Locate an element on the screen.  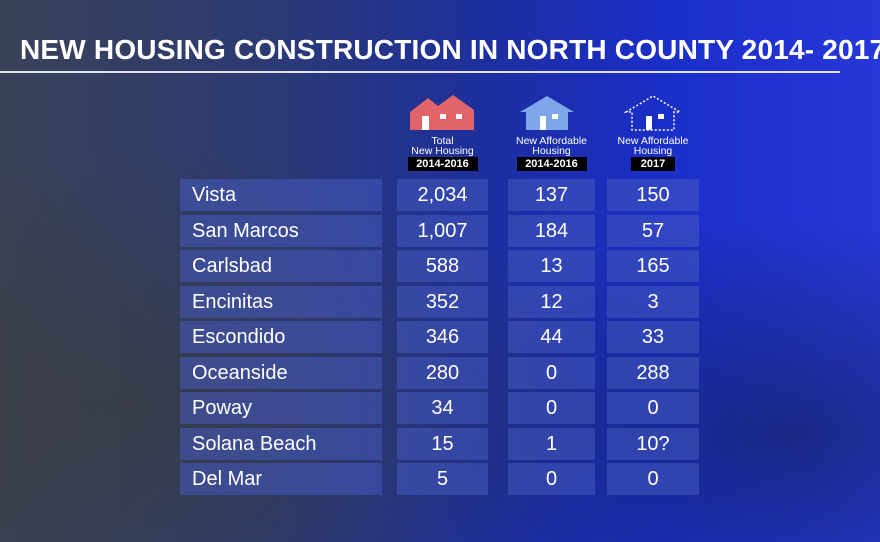
cell-value: 13 is located at coordinates (551, 266).